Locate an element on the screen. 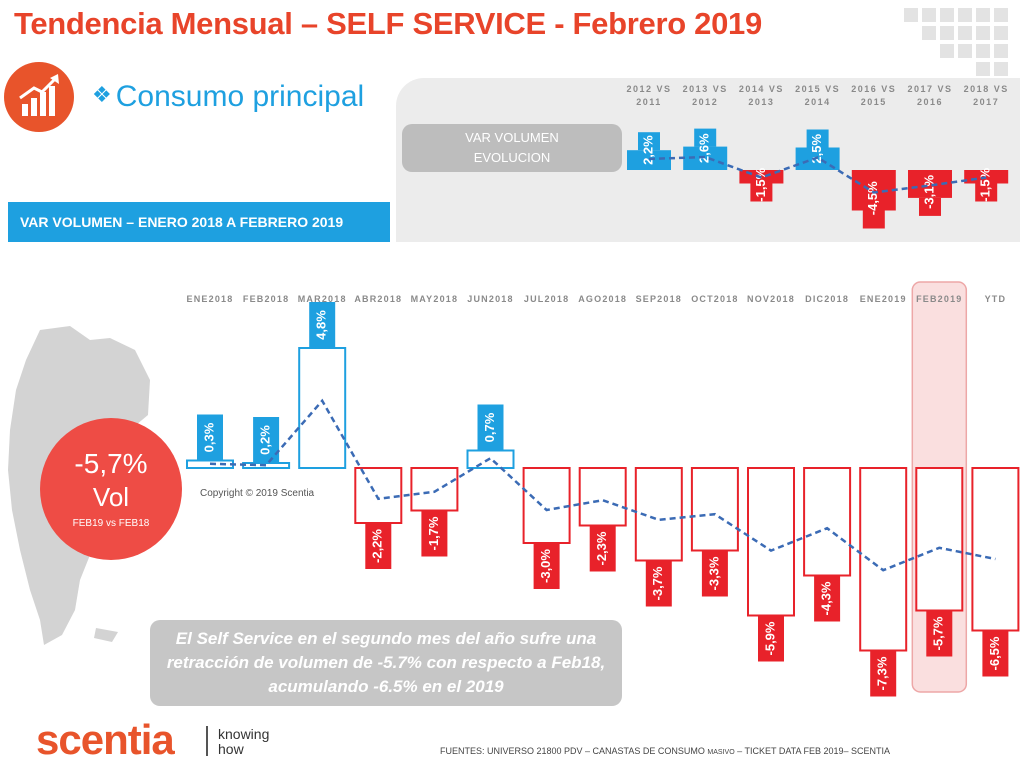  kpi-badge: -5,7% Vol FEB19 vs FEB18 is located at coordinates (111, 489).